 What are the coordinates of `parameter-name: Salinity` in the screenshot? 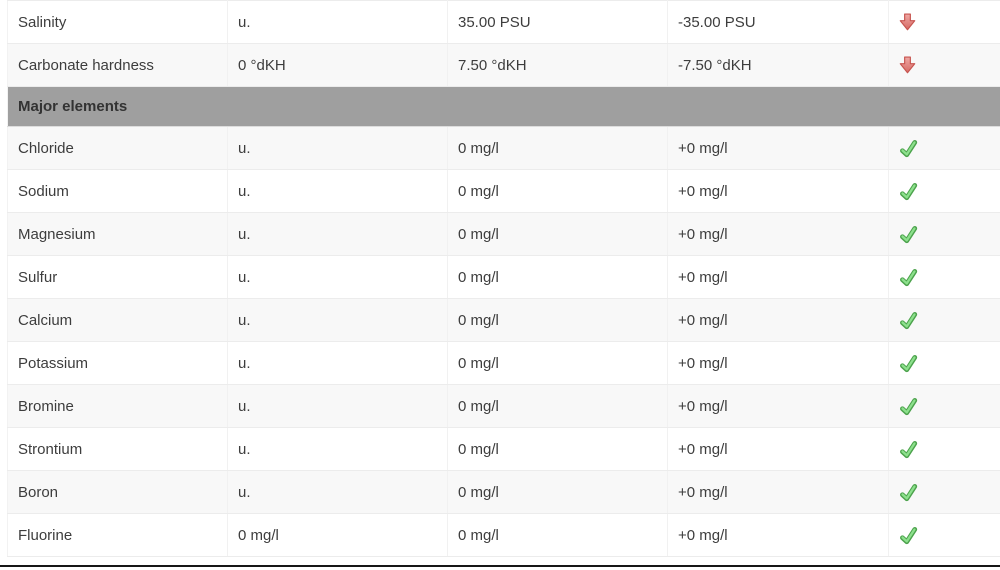 It's located at (117, 22).